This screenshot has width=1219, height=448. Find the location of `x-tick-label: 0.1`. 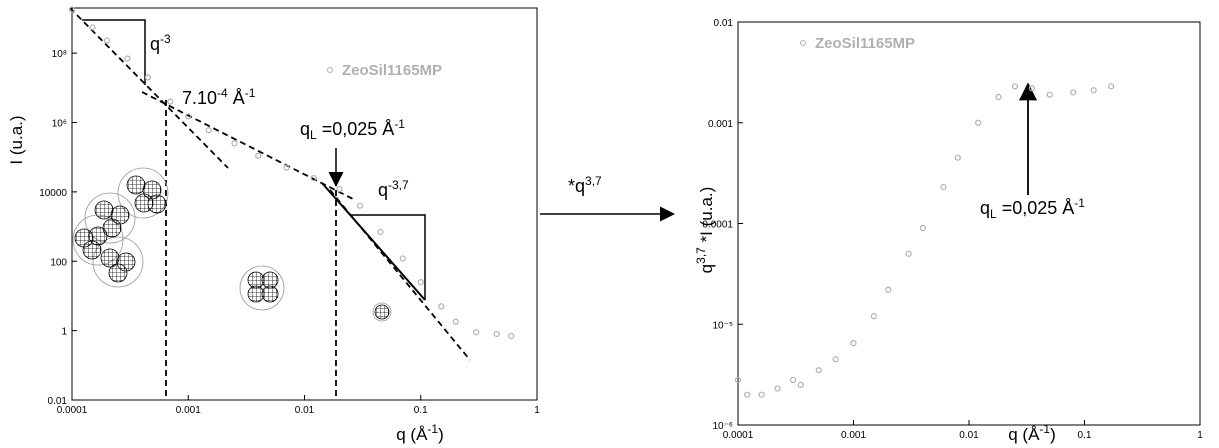

x-tick-label: 0.1 is located at coordinates (421, 410).